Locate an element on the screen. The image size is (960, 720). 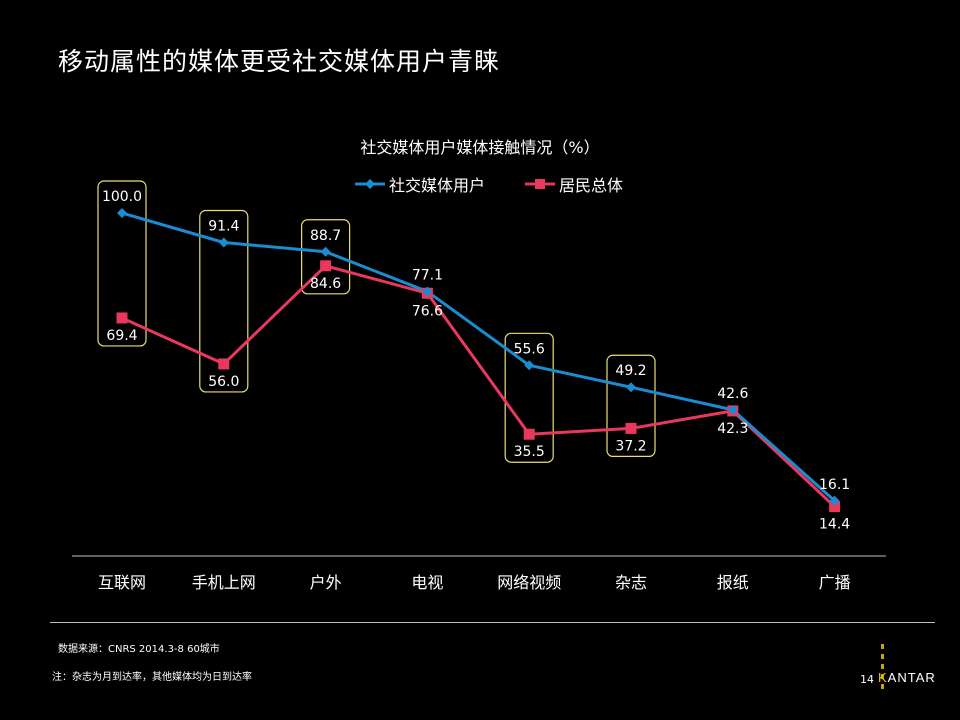
data-label: 100.0 is located at coordinates (122, 197).